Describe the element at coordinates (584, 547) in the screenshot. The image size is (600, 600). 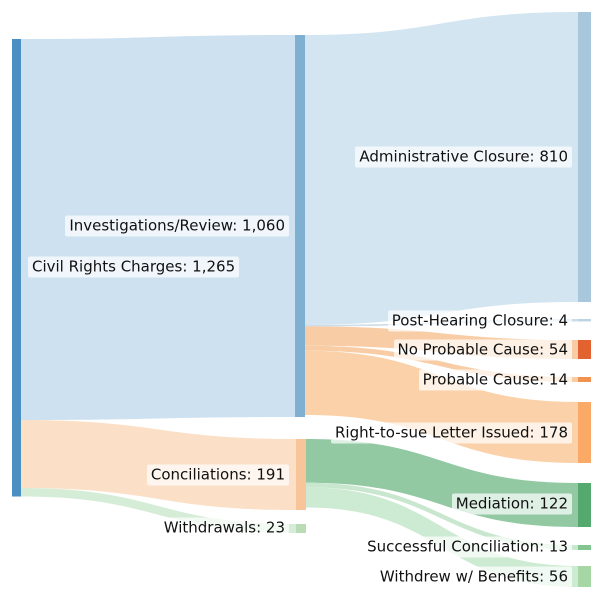
I see `node-successful-conciliation` at that location.